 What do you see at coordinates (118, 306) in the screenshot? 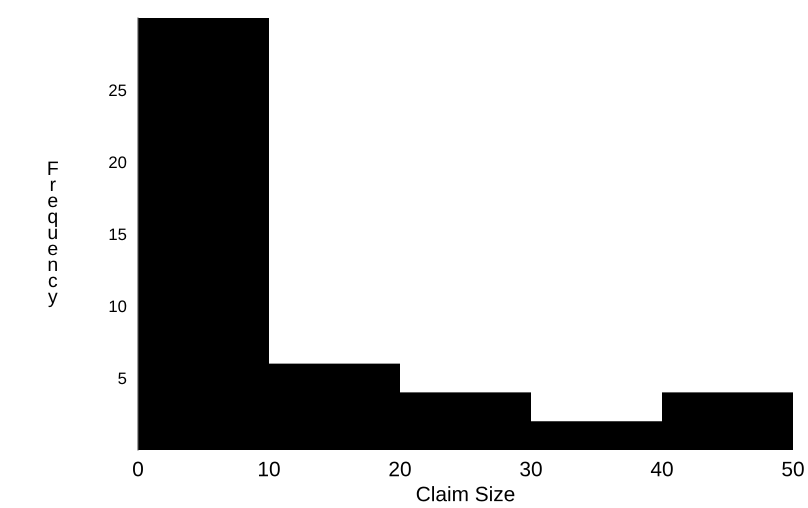
I see `y-tick-label: 10` at bounding box center [118, 306].